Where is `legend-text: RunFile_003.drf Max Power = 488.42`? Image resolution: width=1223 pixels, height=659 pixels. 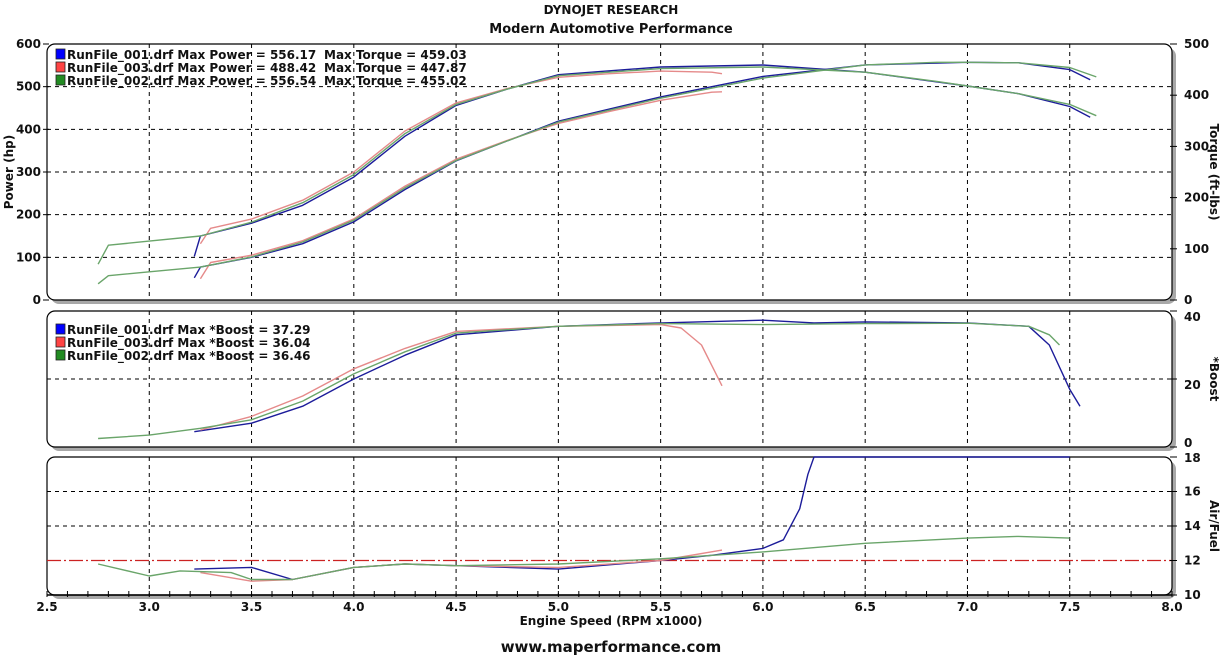 legend-text: RunFile_003.drf Max Power = 488.42 is located at coordinates (191, 68).